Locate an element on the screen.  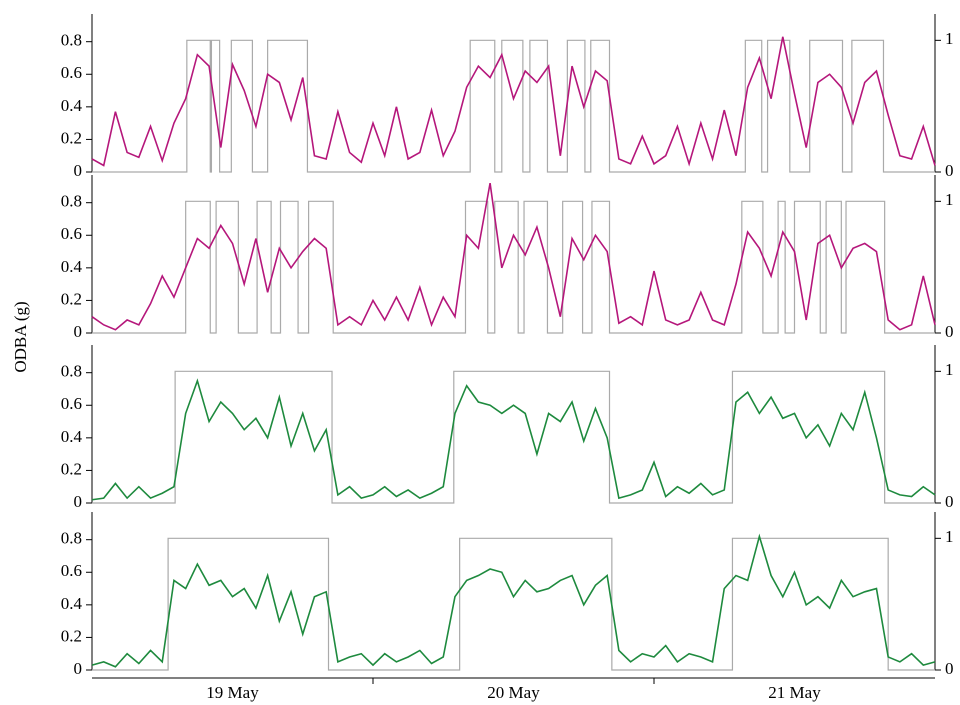
y-axis-label: ODBA (g) is located at coordinates (20, 336).